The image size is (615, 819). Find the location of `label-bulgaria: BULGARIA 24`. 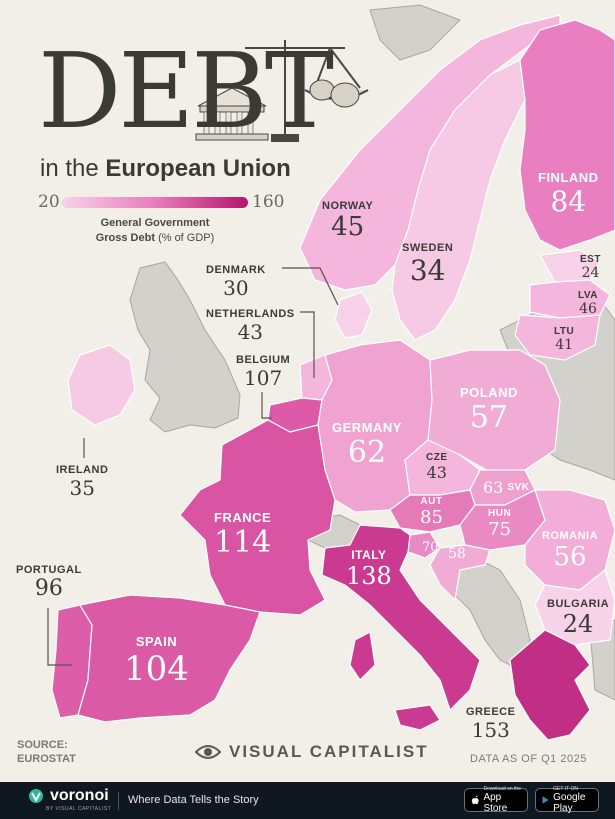

label-bulgaria: BULGARIA 24 is located at coordinates (578, 618).